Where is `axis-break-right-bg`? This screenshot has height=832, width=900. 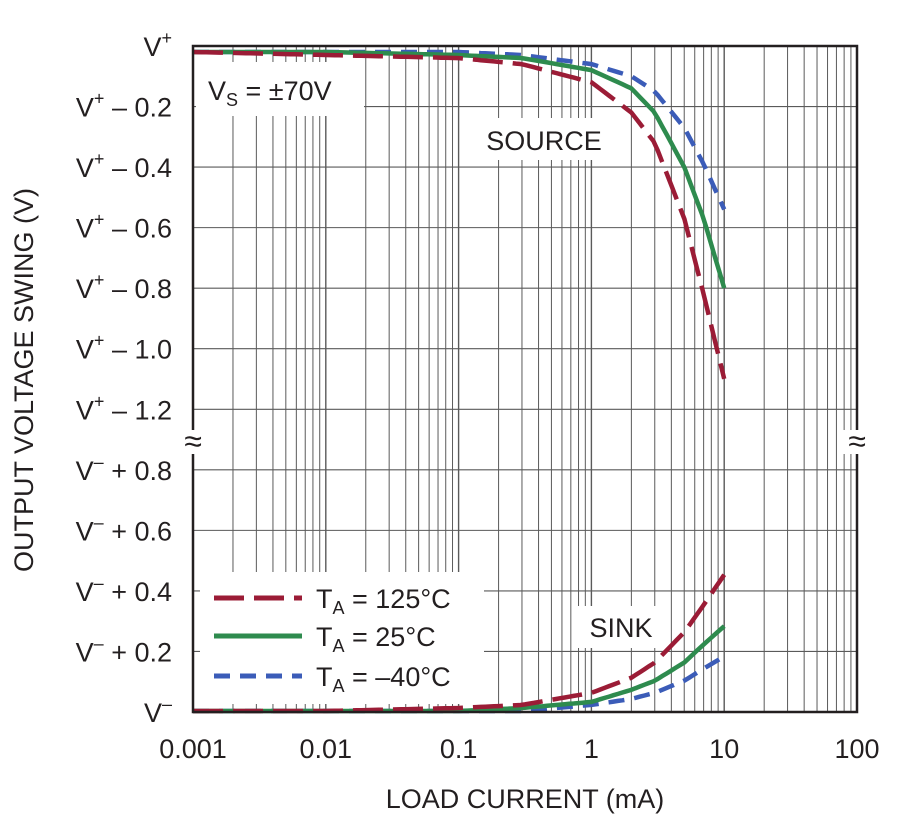 axis-break-right-bg is located at coordinates (857, 442).